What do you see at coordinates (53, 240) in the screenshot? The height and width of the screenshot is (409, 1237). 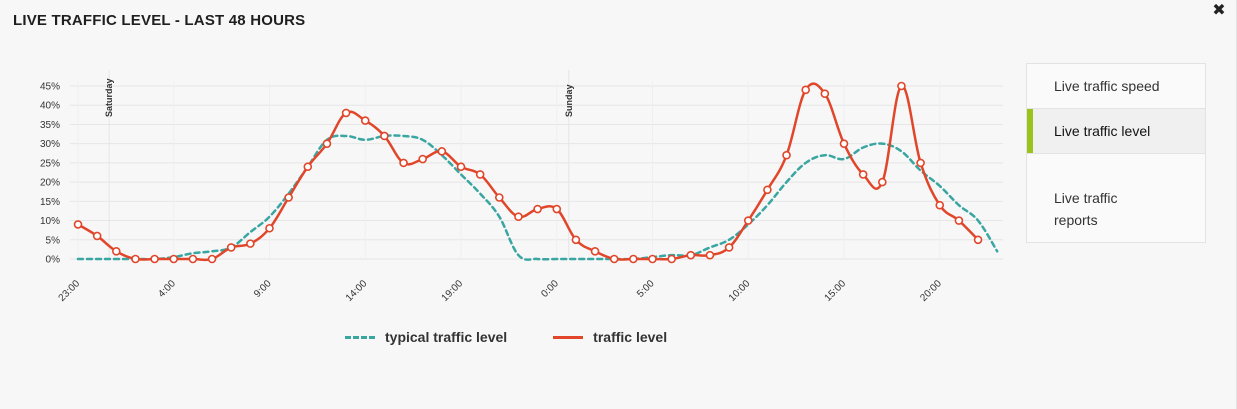 I see `y-tick-label: 5%` at bounding box center [53, 240].